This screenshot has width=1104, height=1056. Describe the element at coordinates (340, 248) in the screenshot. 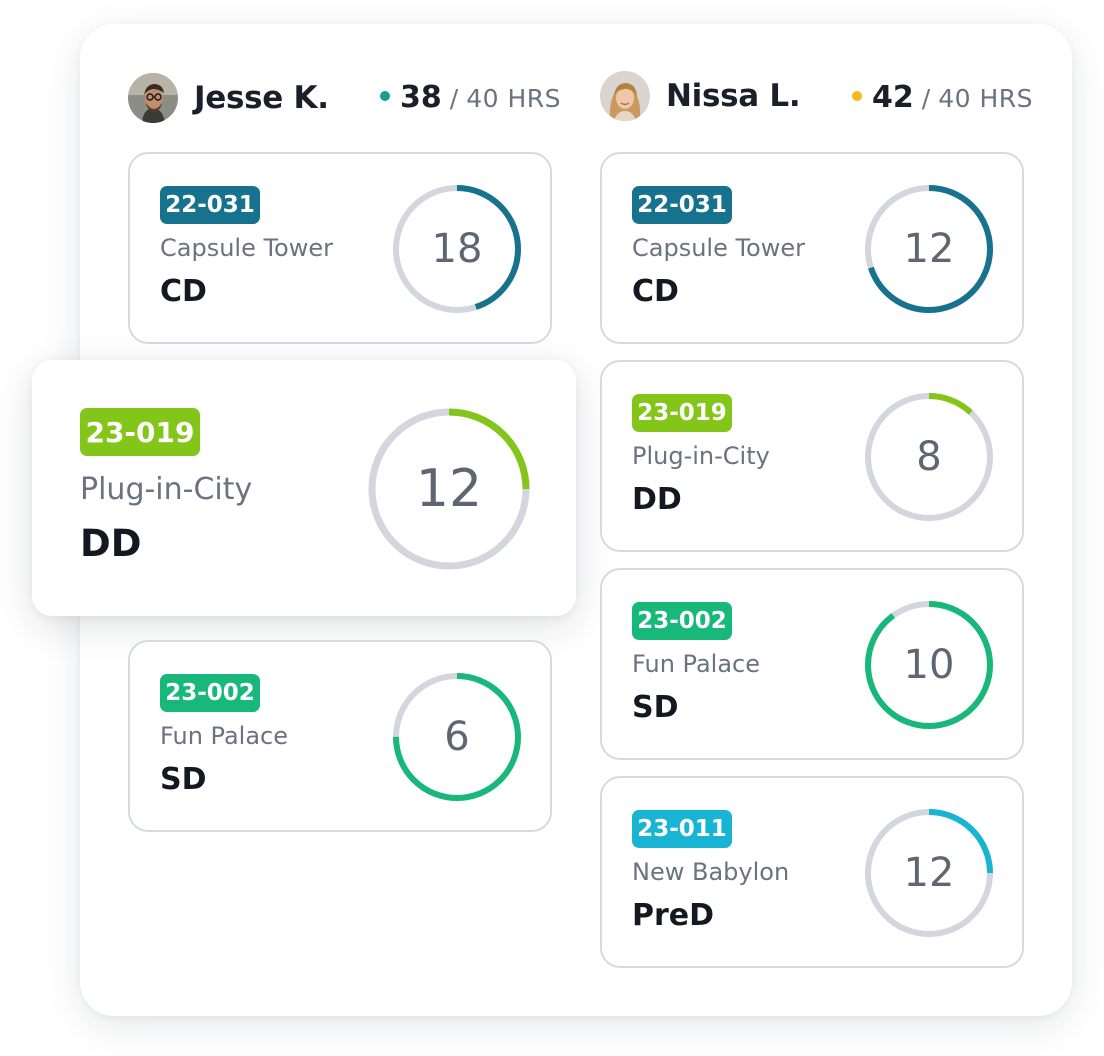

I see `assignment-card: 22-031 Capsule Tower CD 18` at that location.